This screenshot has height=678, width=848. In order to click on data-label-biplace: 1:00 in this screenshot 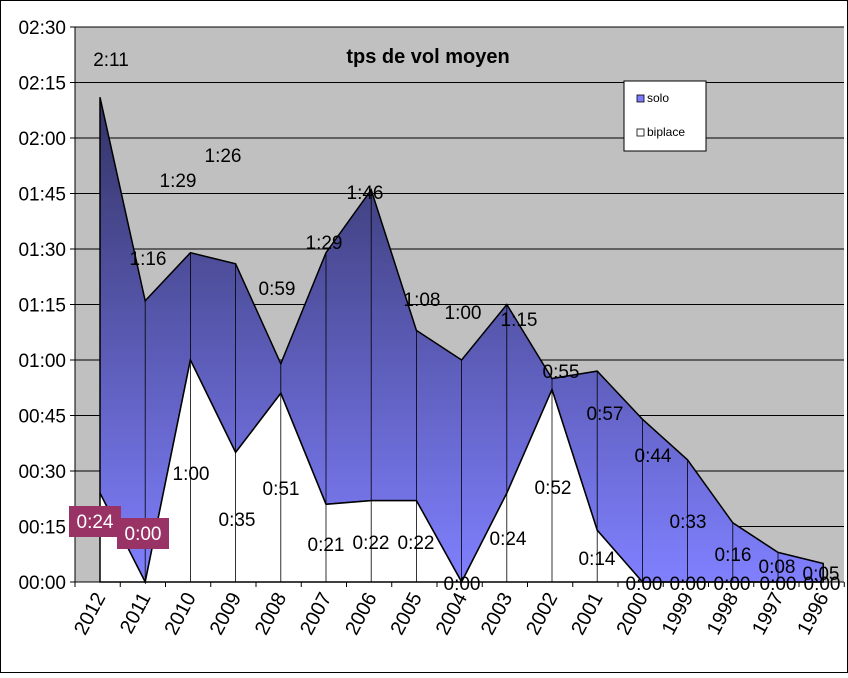, I will do `click(191, 474)`.